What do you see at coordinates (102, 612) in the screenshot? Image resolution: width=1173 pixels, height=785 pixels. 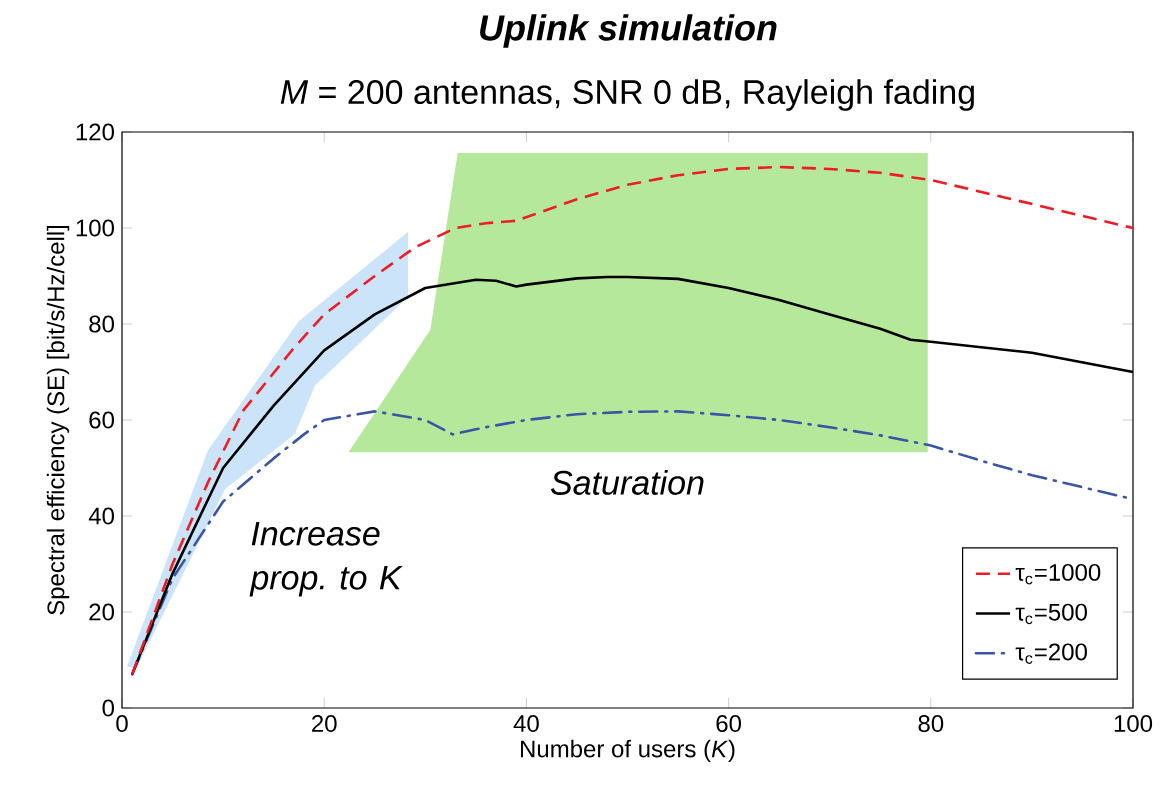 I see `y-tick-label: 20` at bounding box center [102, 612].